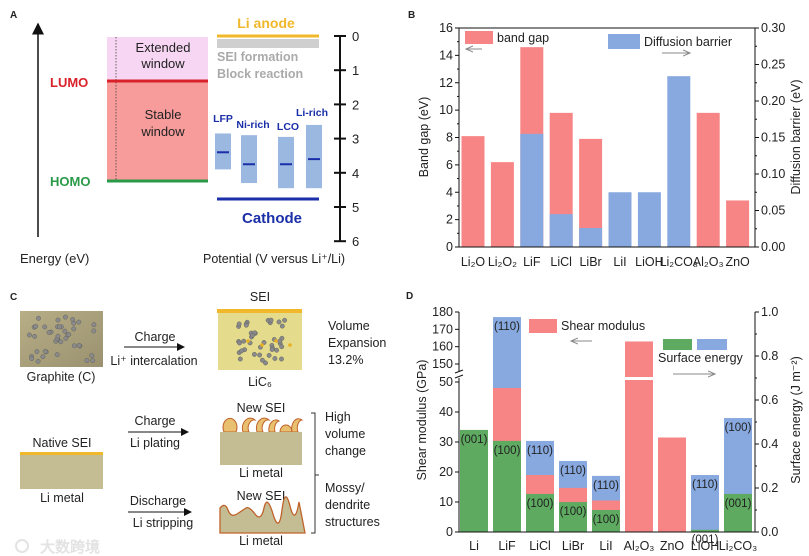 The width and height of the screenshot is (809, 556). I want to click on volume-expansion-value: 13.2%, so click(345, 360).